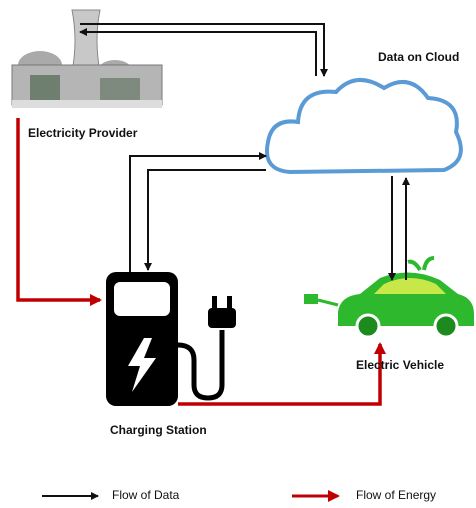  I want to click on node-label: Data on Cloud, so click(418, 57).